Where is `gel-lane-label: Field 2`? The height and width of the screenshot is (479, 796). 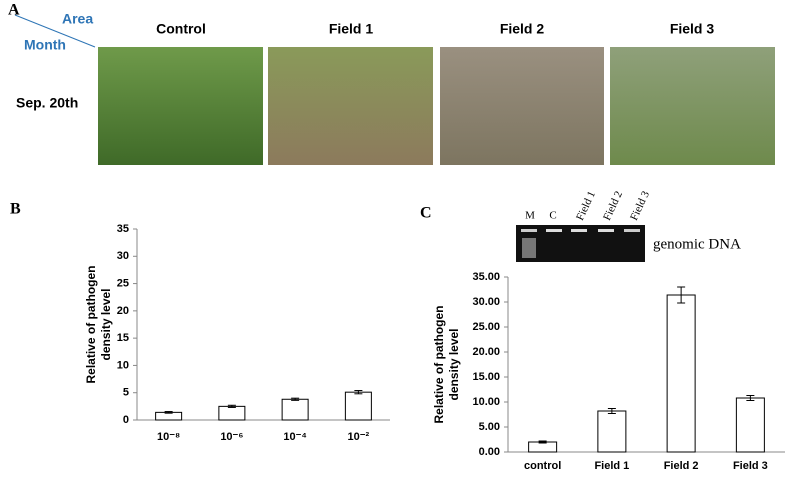
gel-lane-label: Field 2 is located at coordinates (613, 205).